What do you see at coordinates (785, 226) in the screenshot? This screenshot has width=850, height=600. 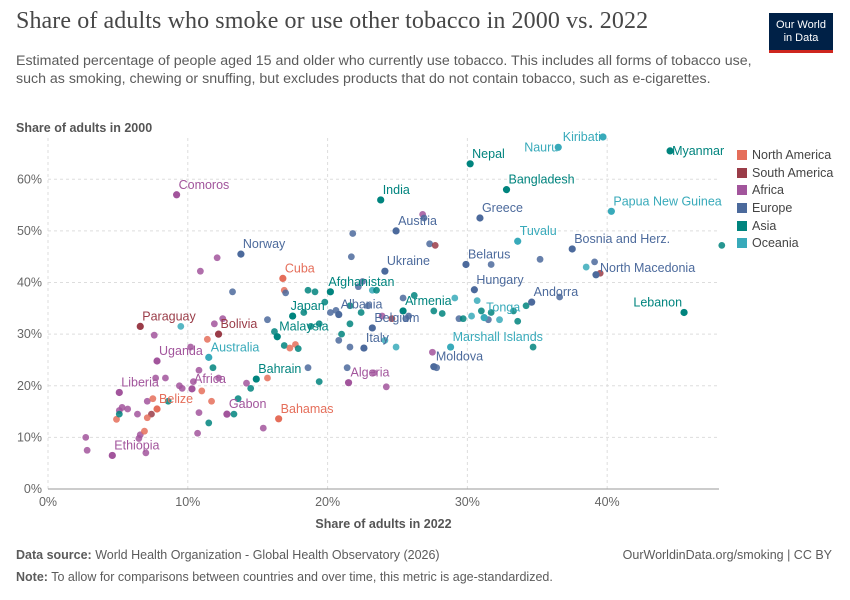 I see `legend-item: Asia` at bounding box center [785, 226].